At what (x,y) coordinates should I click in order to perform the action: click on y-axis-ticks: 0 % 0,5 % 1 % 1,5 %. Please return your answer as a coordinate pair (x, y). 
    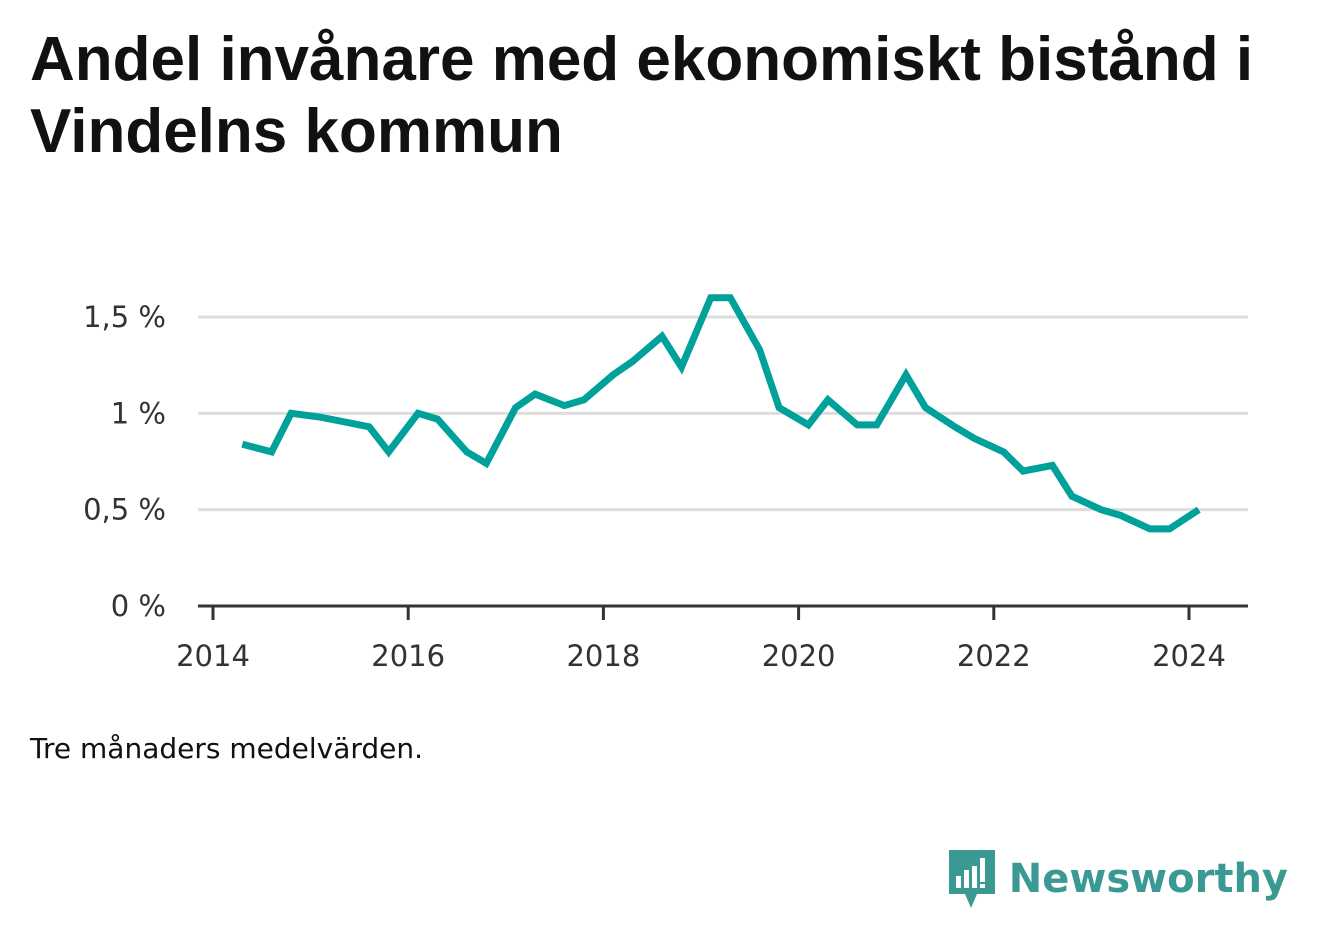
    Looking at the image, I should click on (124, 461).